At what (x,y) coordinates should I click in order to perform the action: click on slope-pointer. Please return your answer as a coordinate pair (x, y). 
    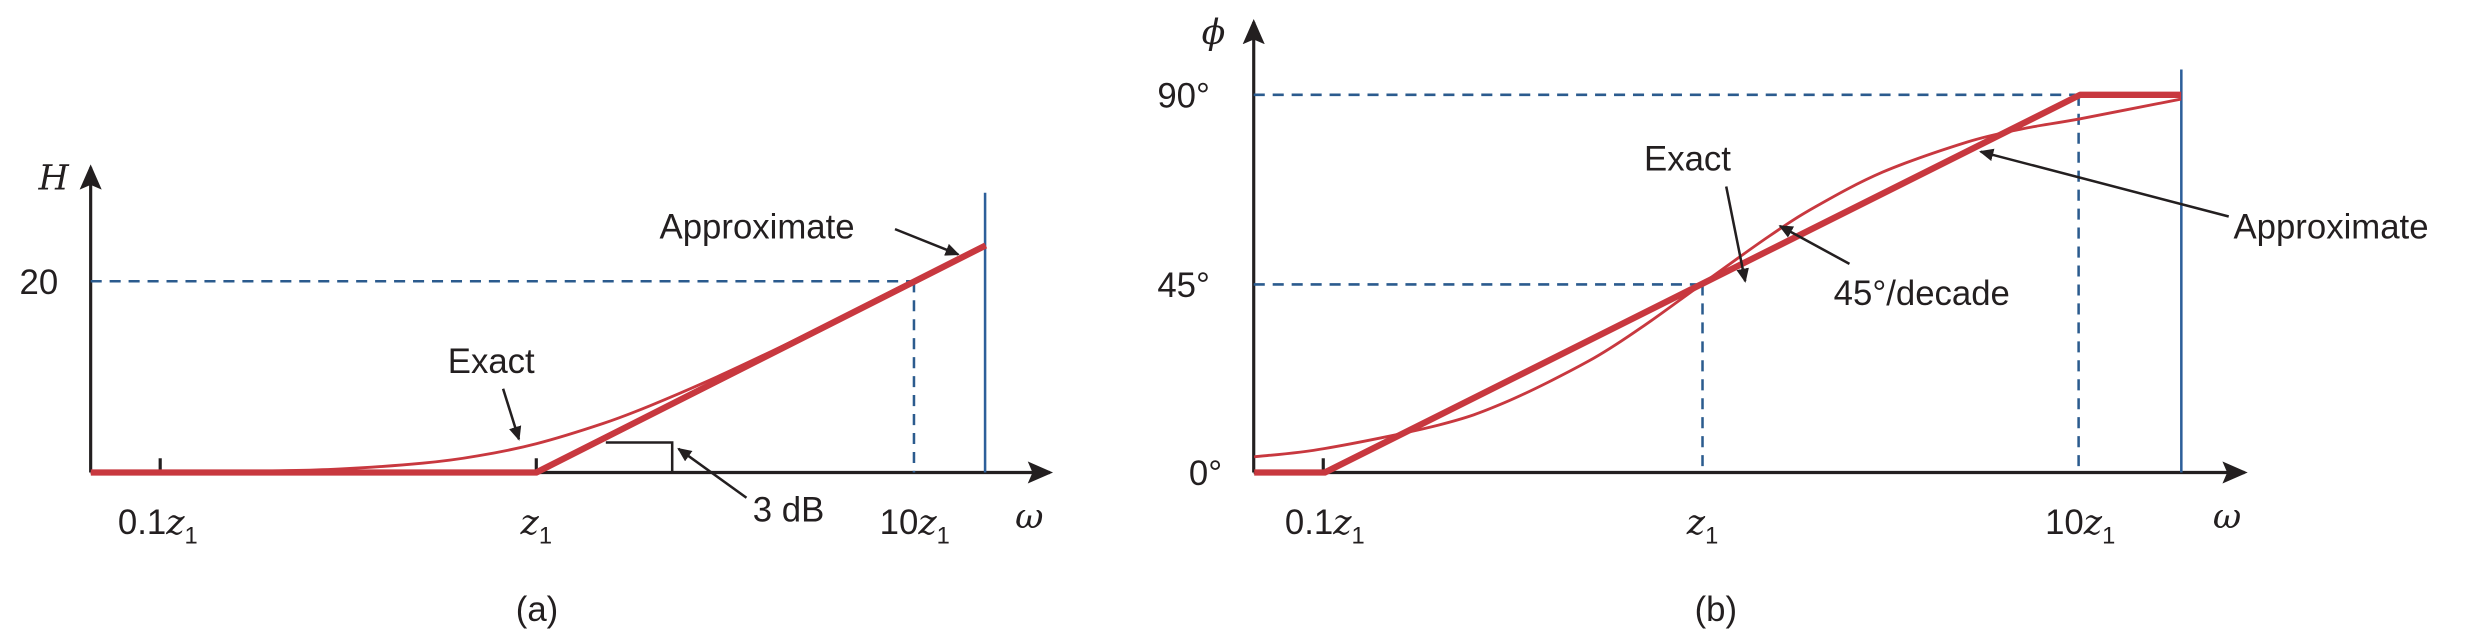
    Looking at the image, I should click on (1814, 245).